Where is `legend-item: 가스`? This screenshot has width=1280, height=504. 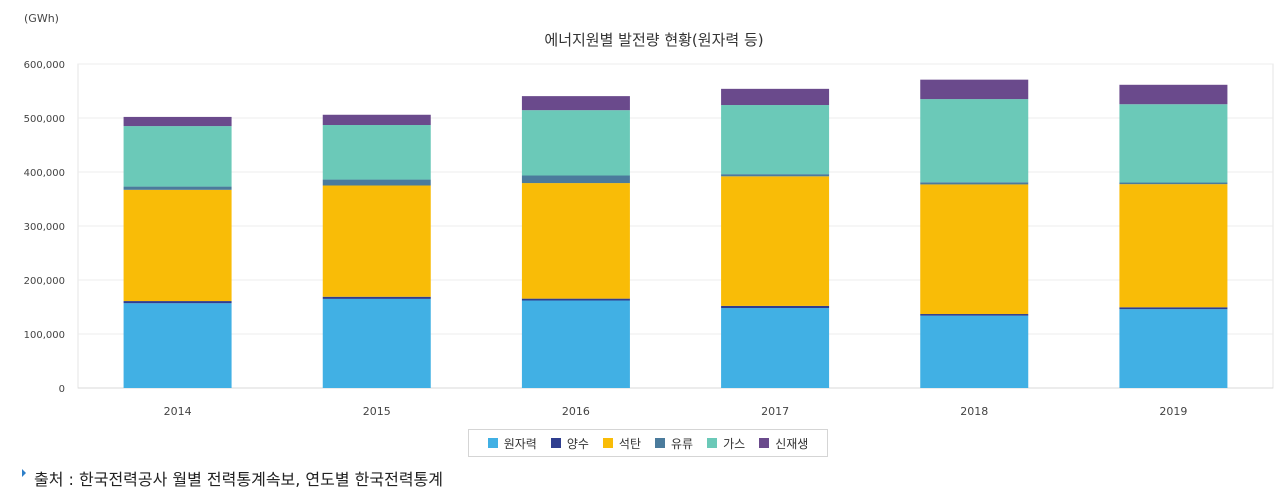 legend-item: 가스 is located at coordinates (726, 443).